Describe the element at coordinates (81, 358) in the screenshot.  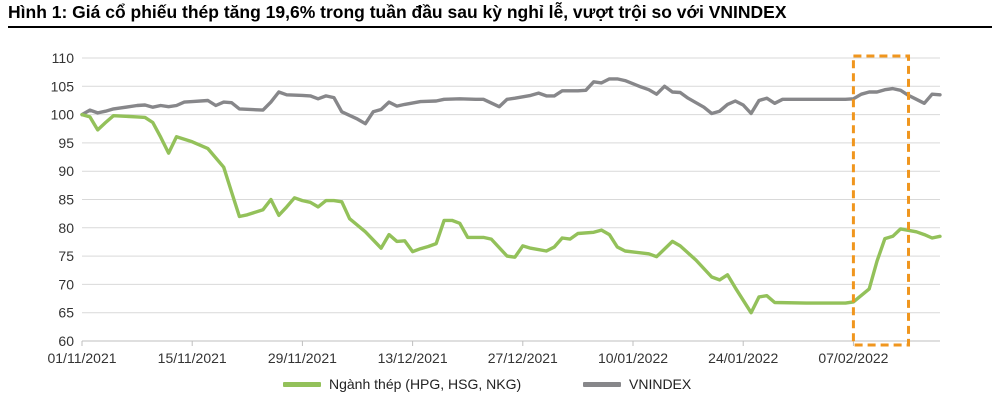
I see `x-tick-label-0: 01/11/2021` at that location.